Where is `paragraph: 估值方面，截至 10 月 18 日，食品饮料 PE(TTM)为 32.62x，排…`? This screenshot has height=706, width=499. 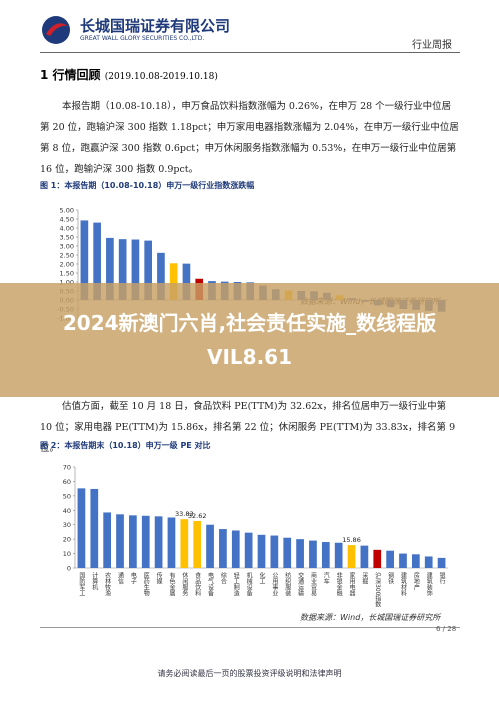 paragraph: 估值方面，截至 10 月 18 日，食品饮料 PE(TTM)为 32.62x，排… is located at coordinates (248, 427).